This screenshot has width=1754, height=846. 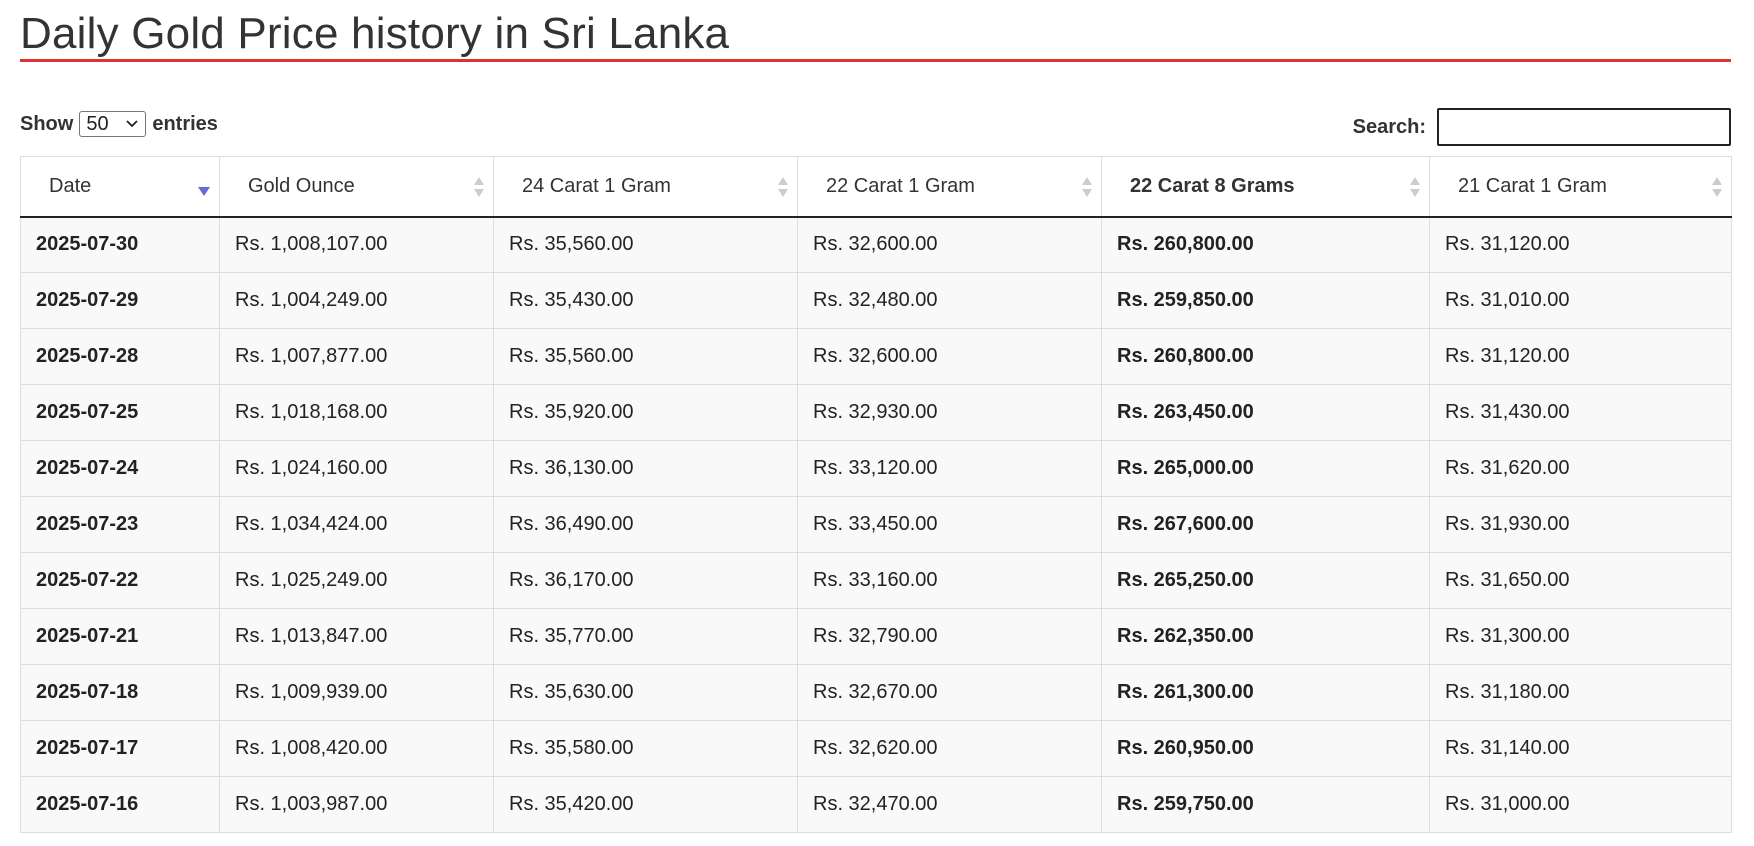 What do you see at coordinates (375, 33) in the screenshot?
I see `page-title: Daily Gold Price history in Sri Lanka` at bounding box center [375, 33].